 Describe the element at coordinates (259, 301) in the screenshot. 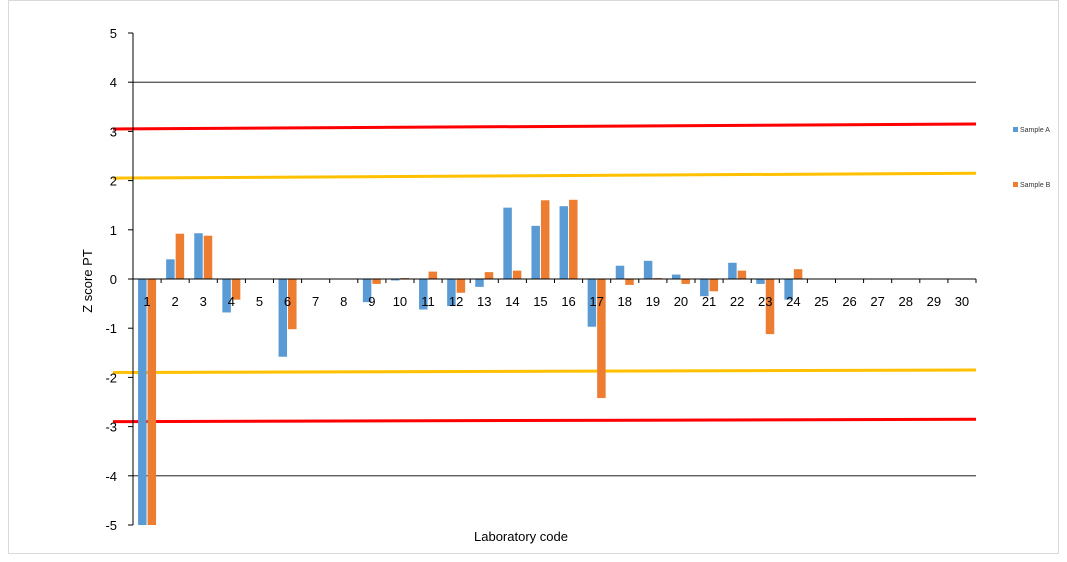

I see `x-tick-label: 5` at that location.